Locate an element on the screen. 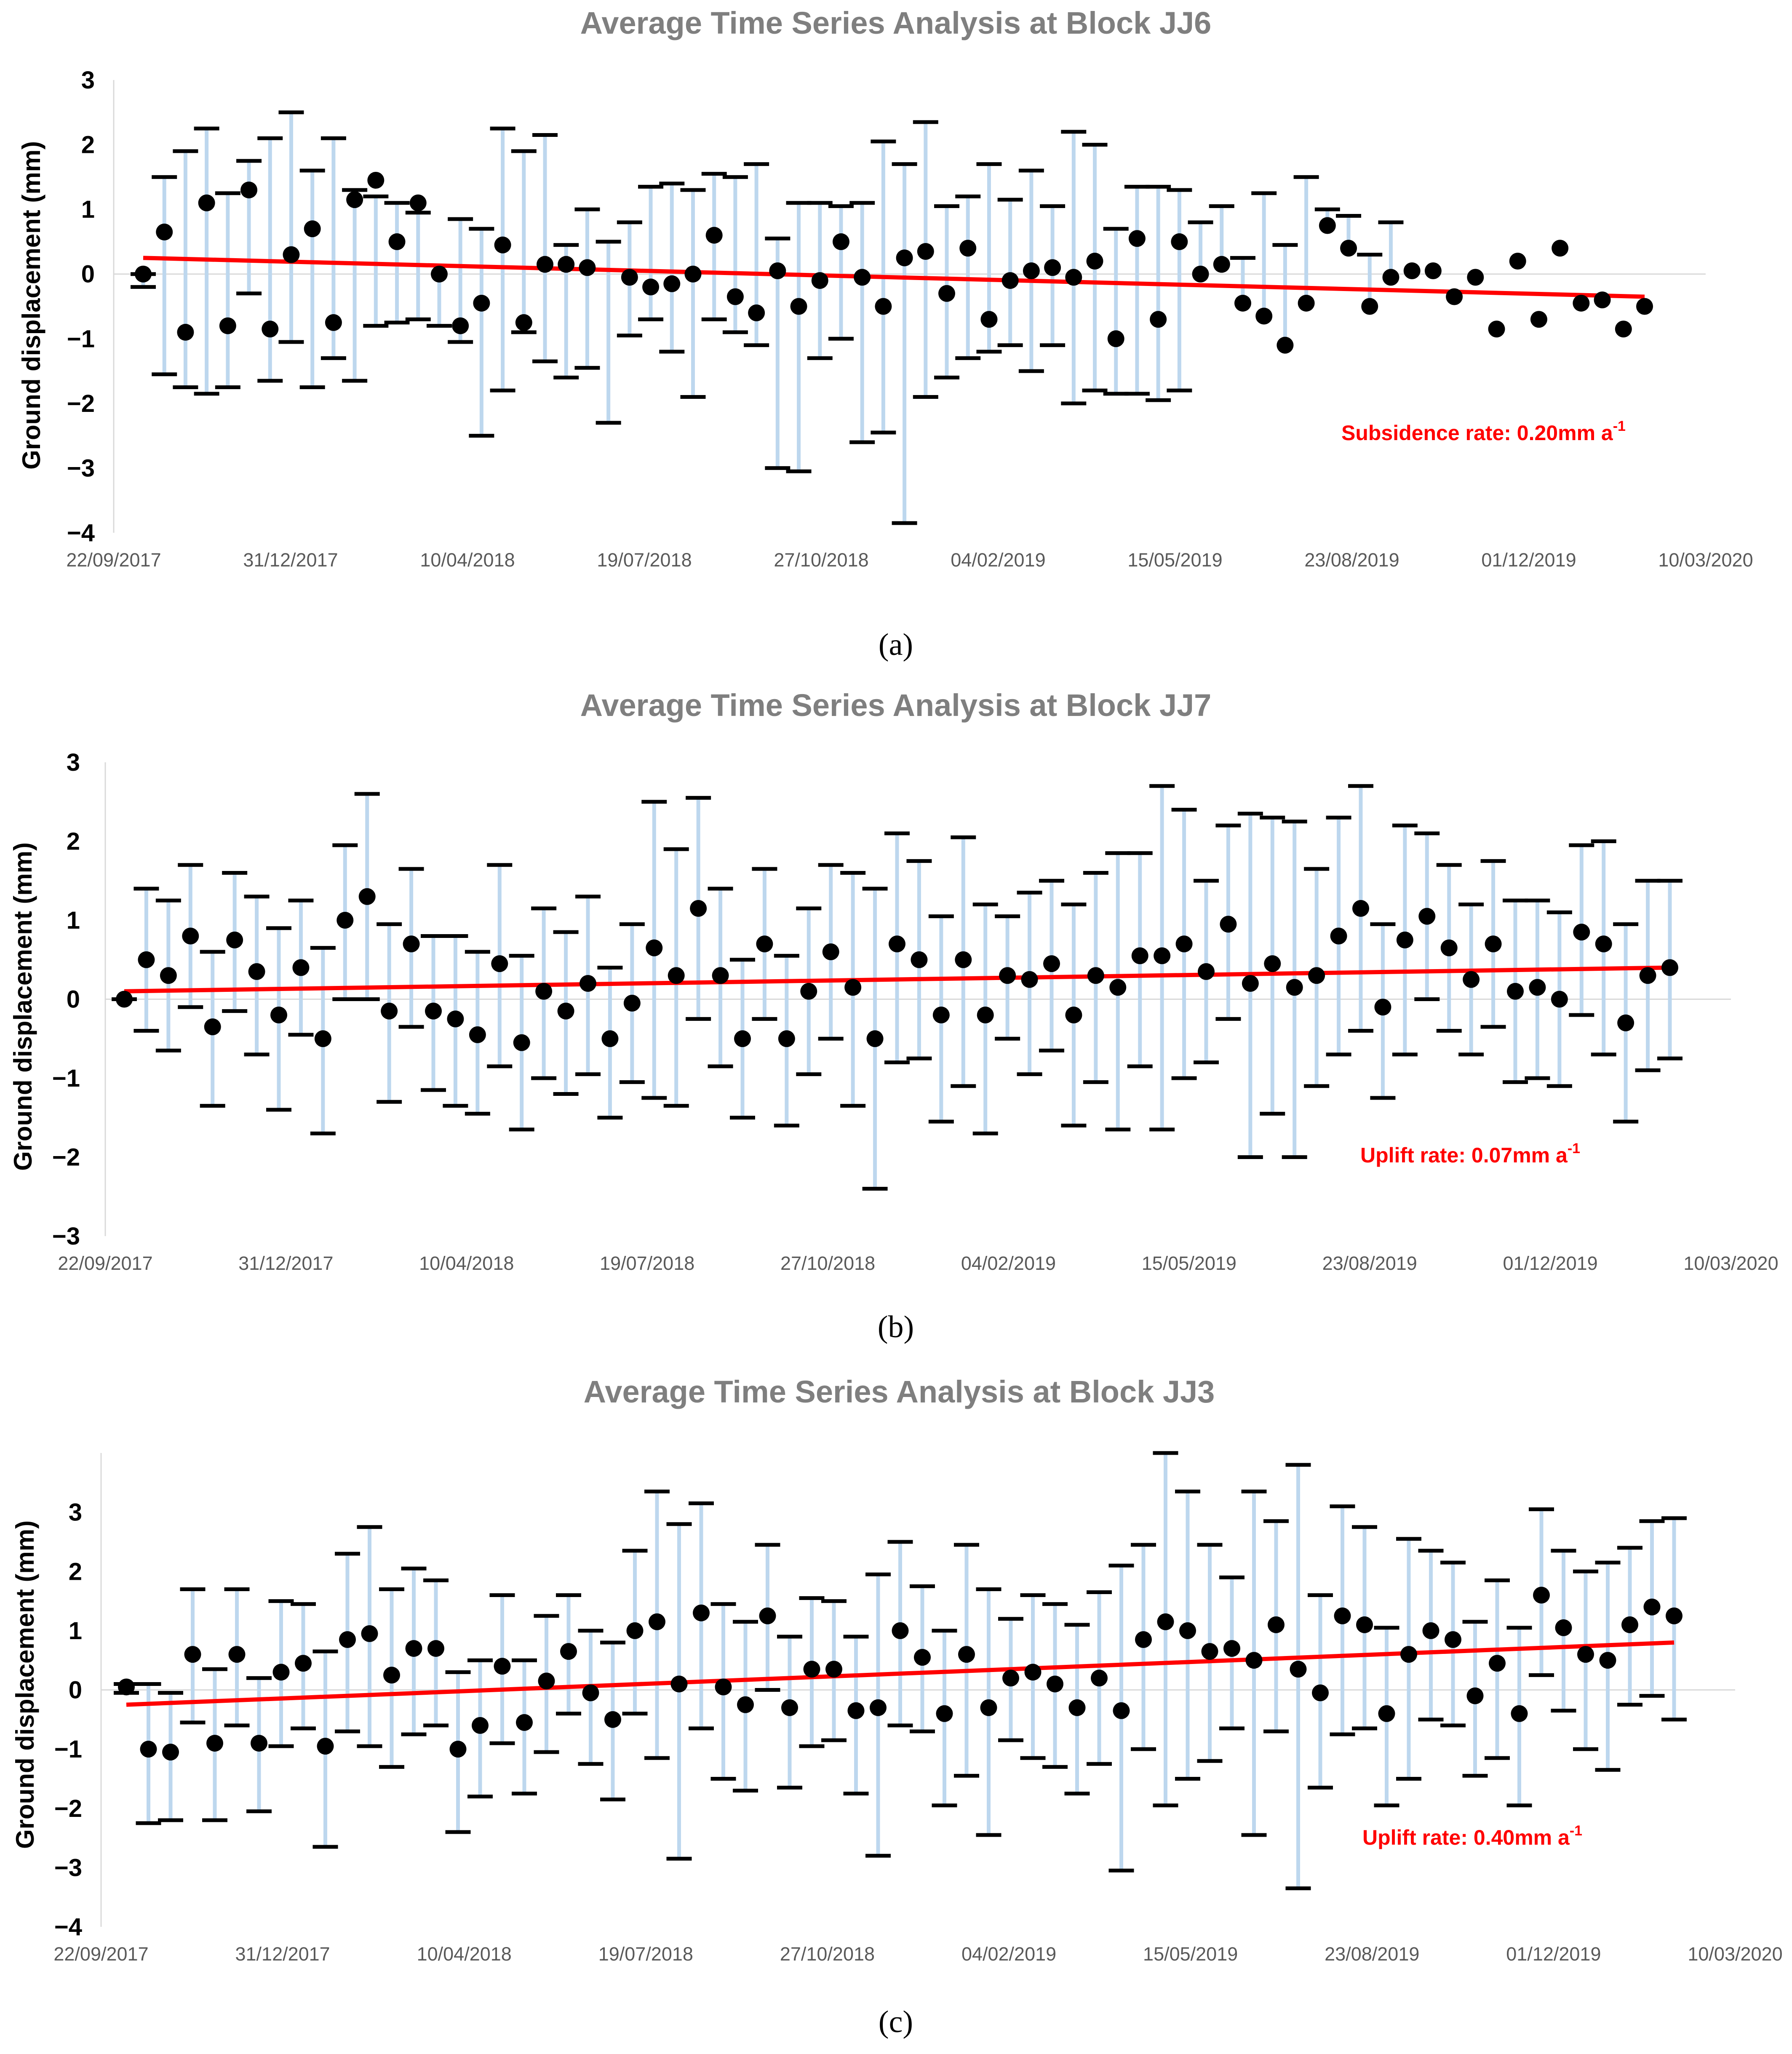 This screenshot has height=2054, width=1792. x-tick-label: 23/08/2019 is located at coordinates (1372, 1954).